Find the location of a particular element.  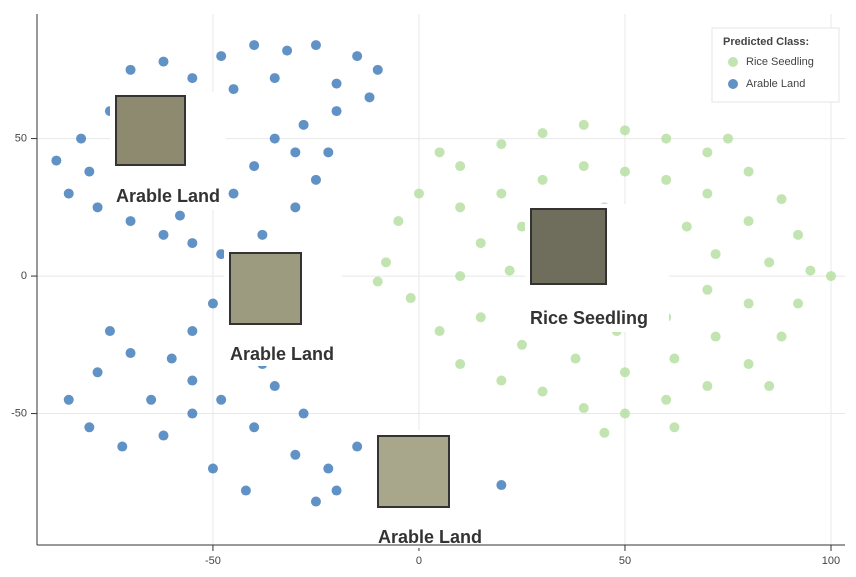

x-tick-label: 0 is located at coordinates (419, 561).